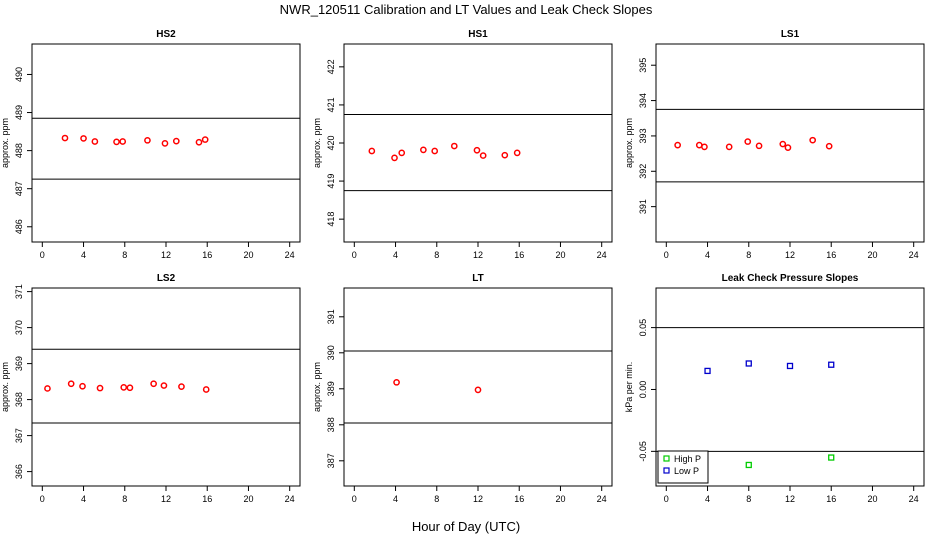  What do you see at coordinates (19, 112) in the screenshot?
I see `y-tick-label: 489` at bounding box center [19, 112].